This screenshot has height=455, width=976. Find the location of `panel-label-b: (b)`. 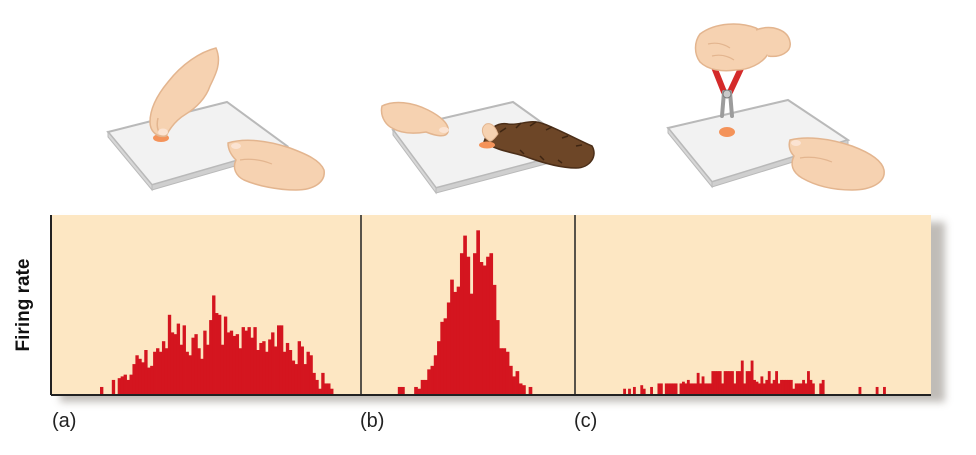

panel-label-b: (b) is located at coordinates (372, 421).